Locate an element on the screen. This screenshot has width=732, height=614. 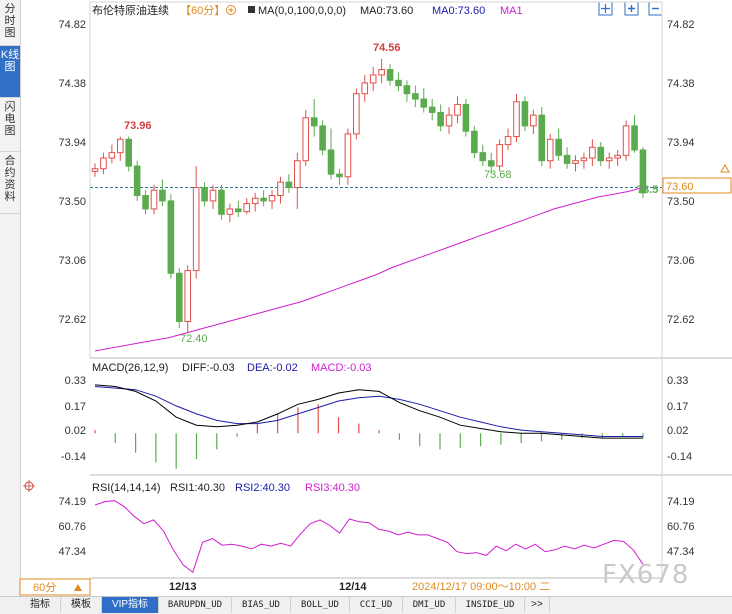
tab-cci: CCI_UD is located at coordinates (376, 605).